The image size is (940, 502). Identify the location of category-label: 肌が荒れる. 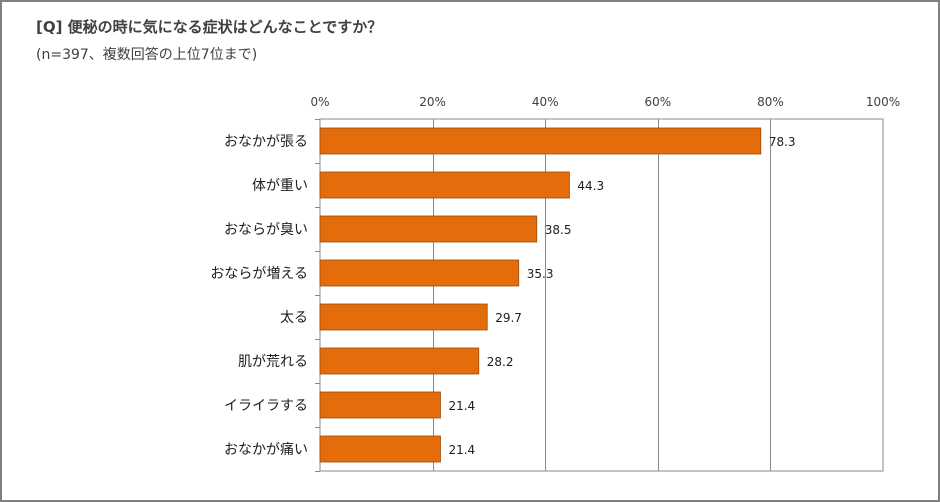
(273, 362).